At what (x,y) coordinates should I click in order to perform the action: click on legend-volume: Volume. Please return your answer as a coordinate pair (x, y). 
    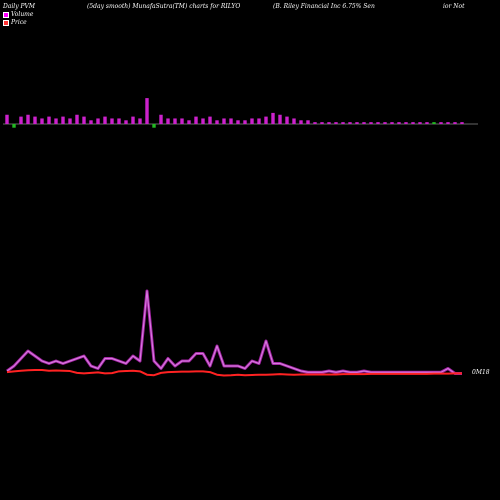
    Looking at the image, I should click on (18, 14).